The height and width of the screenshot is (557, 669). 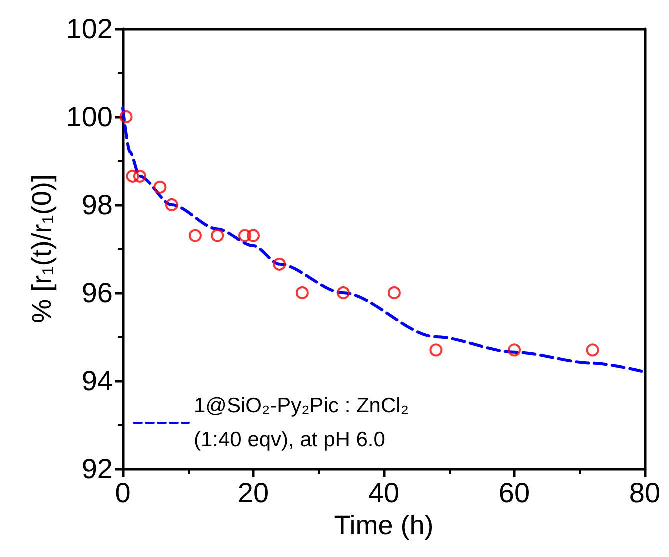 I want to click on x-tick-label: 80, so click(x=645, y=493).